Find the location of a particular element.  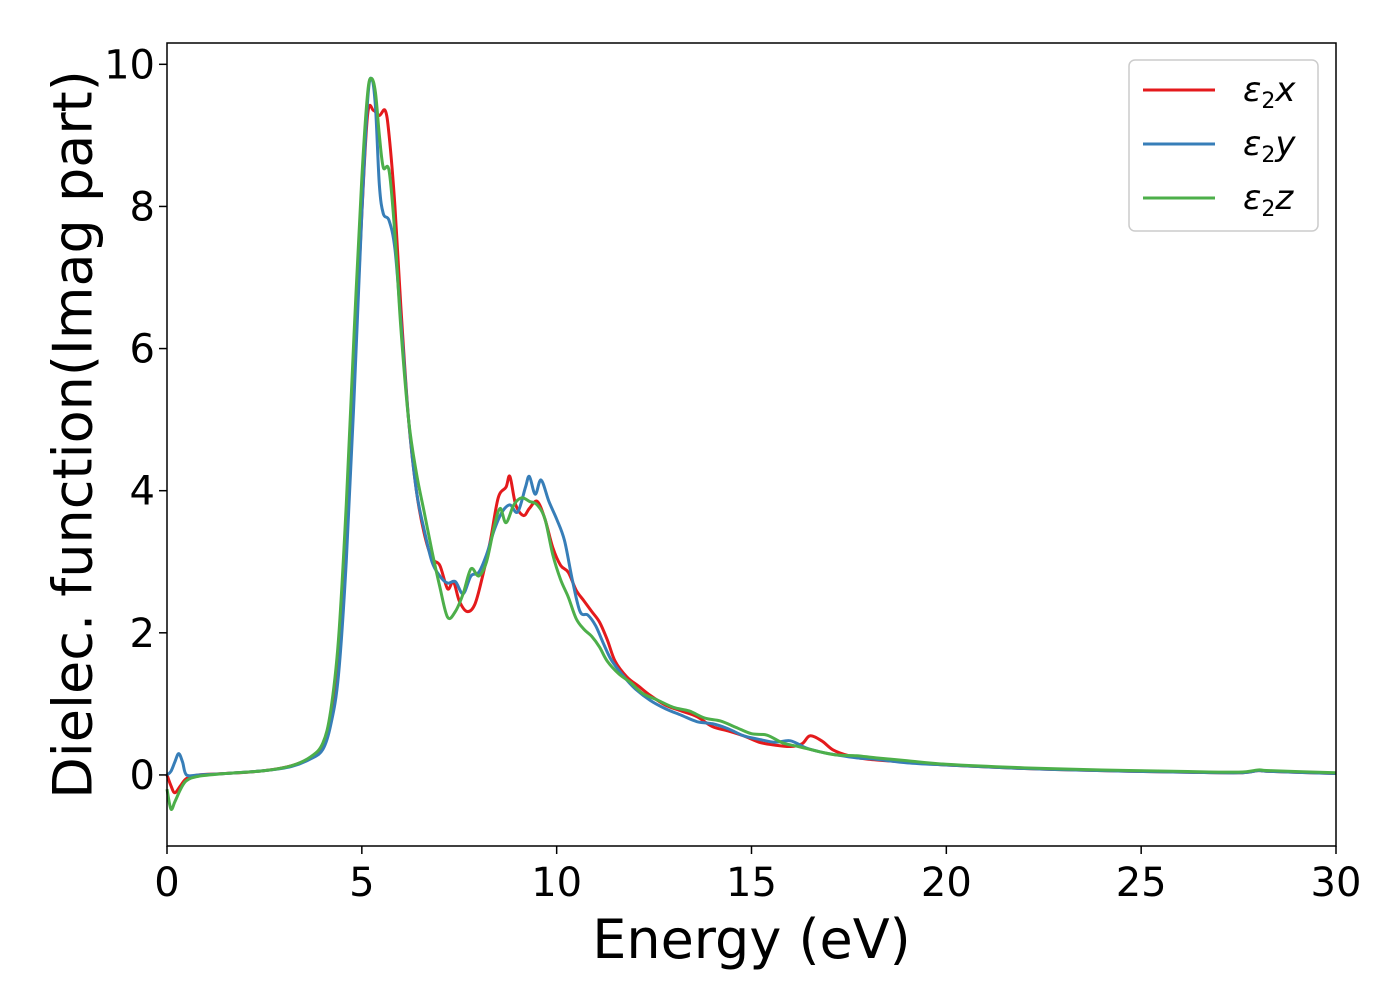

x-tick-label: 15 is located at coordinates (751, 883).